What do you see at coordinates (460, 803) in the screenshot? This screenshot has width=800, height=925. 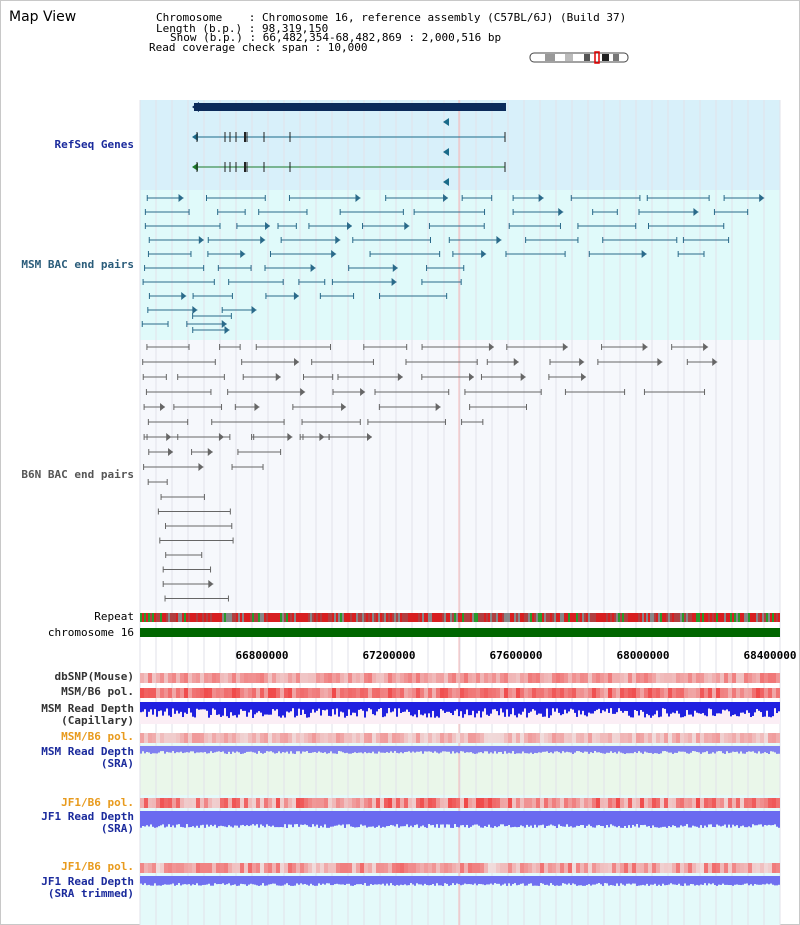 I see `jf1-b6-pol-track` at bounding box center [460, 803].